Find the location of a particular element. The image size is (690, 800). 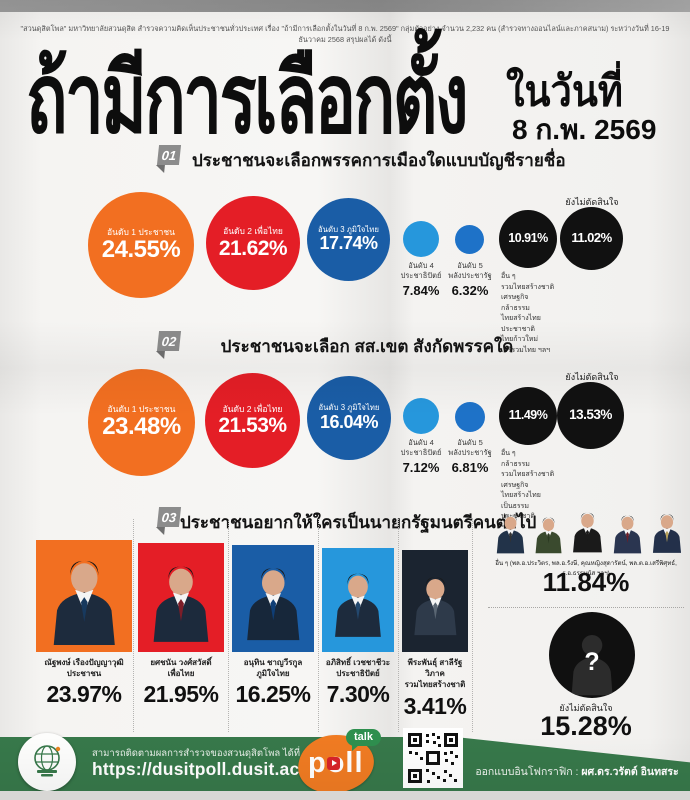

section-2-heading: ประชาชนจะเลือก สส.เขต สังกัดพรรคใด is located at coordinates (367, 346).